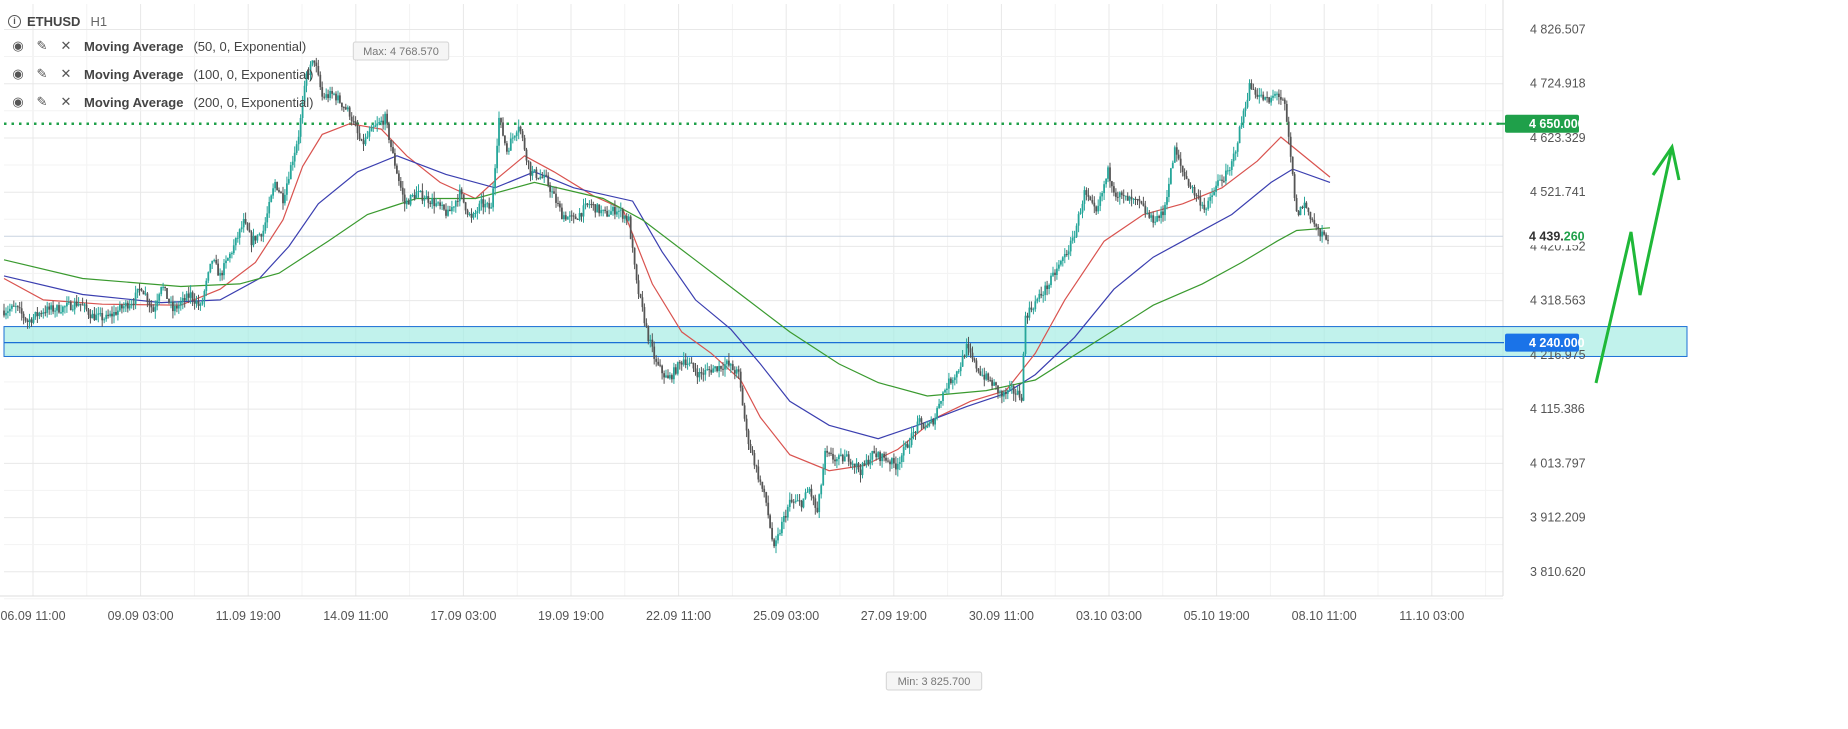 The width and height of the screenshot is (1848, 729). I want to click on min-price-label-box, so click(934, 681).